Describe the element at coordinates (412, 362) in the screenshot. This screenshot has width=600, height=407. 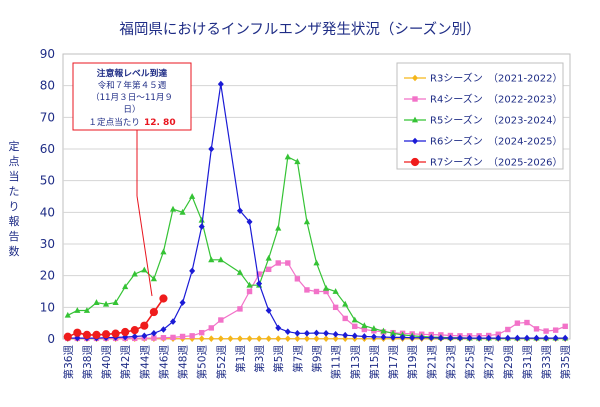
I see `x-tick-label: 第19週` at that location.